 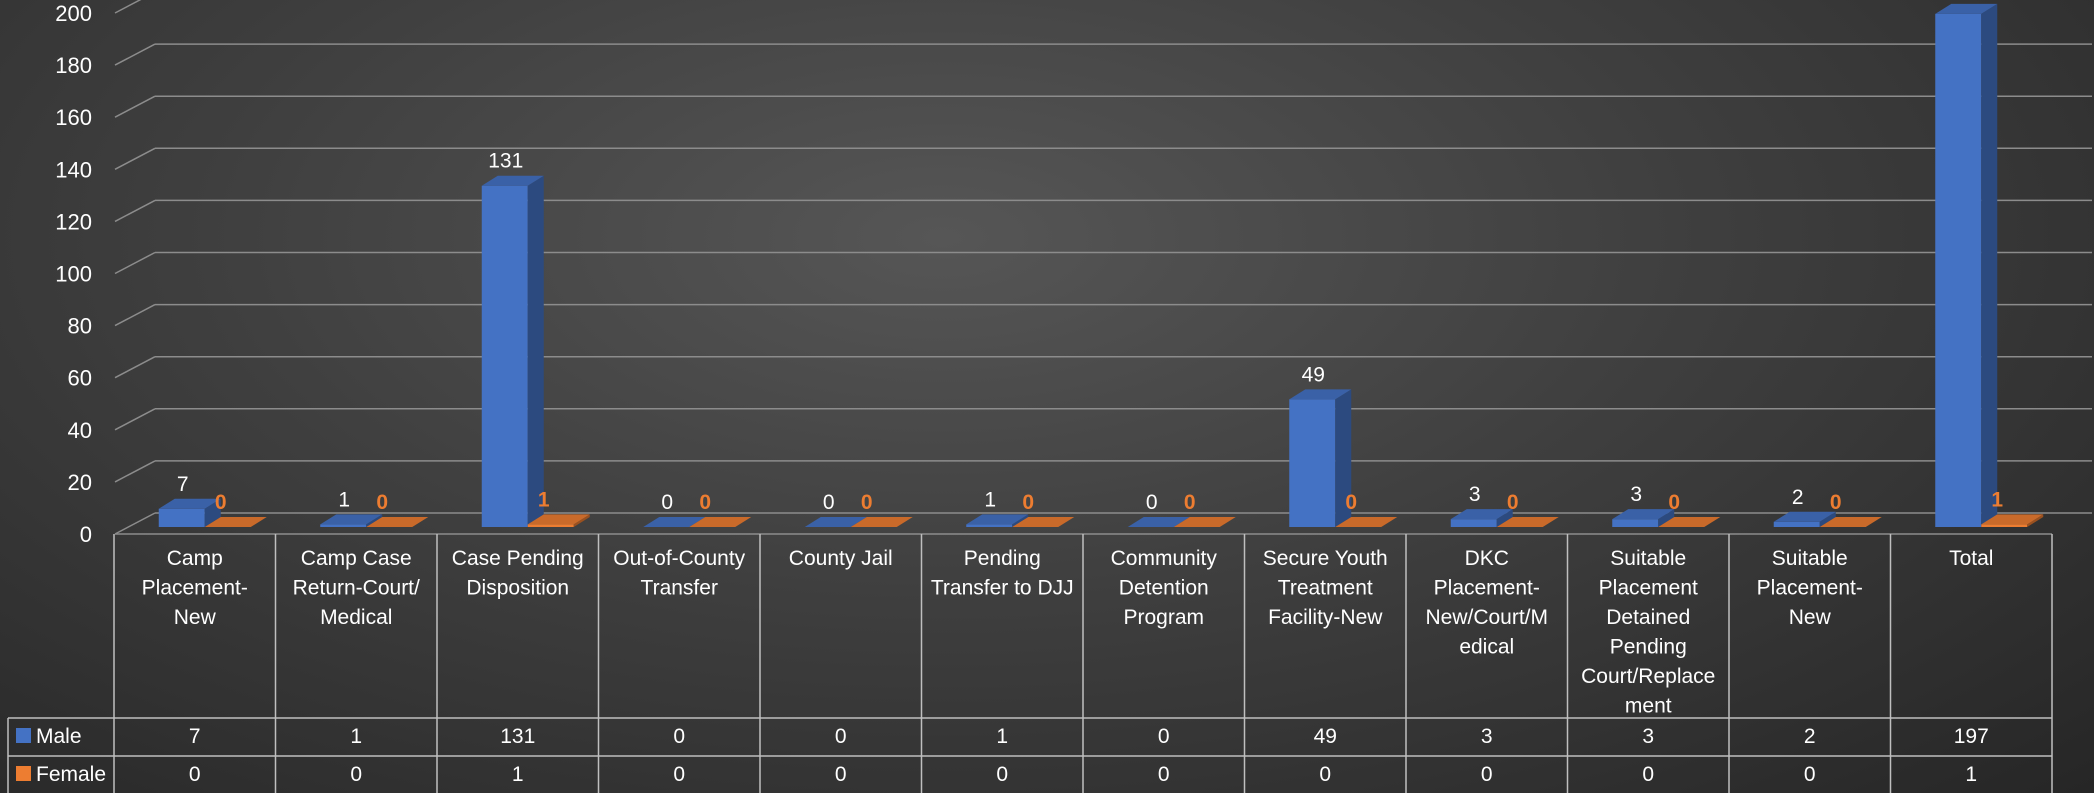 What do you see at coordinates (1798, 497) in the screenshot?
I see `data-label-male: 2` at bounding box center [1798, 497].